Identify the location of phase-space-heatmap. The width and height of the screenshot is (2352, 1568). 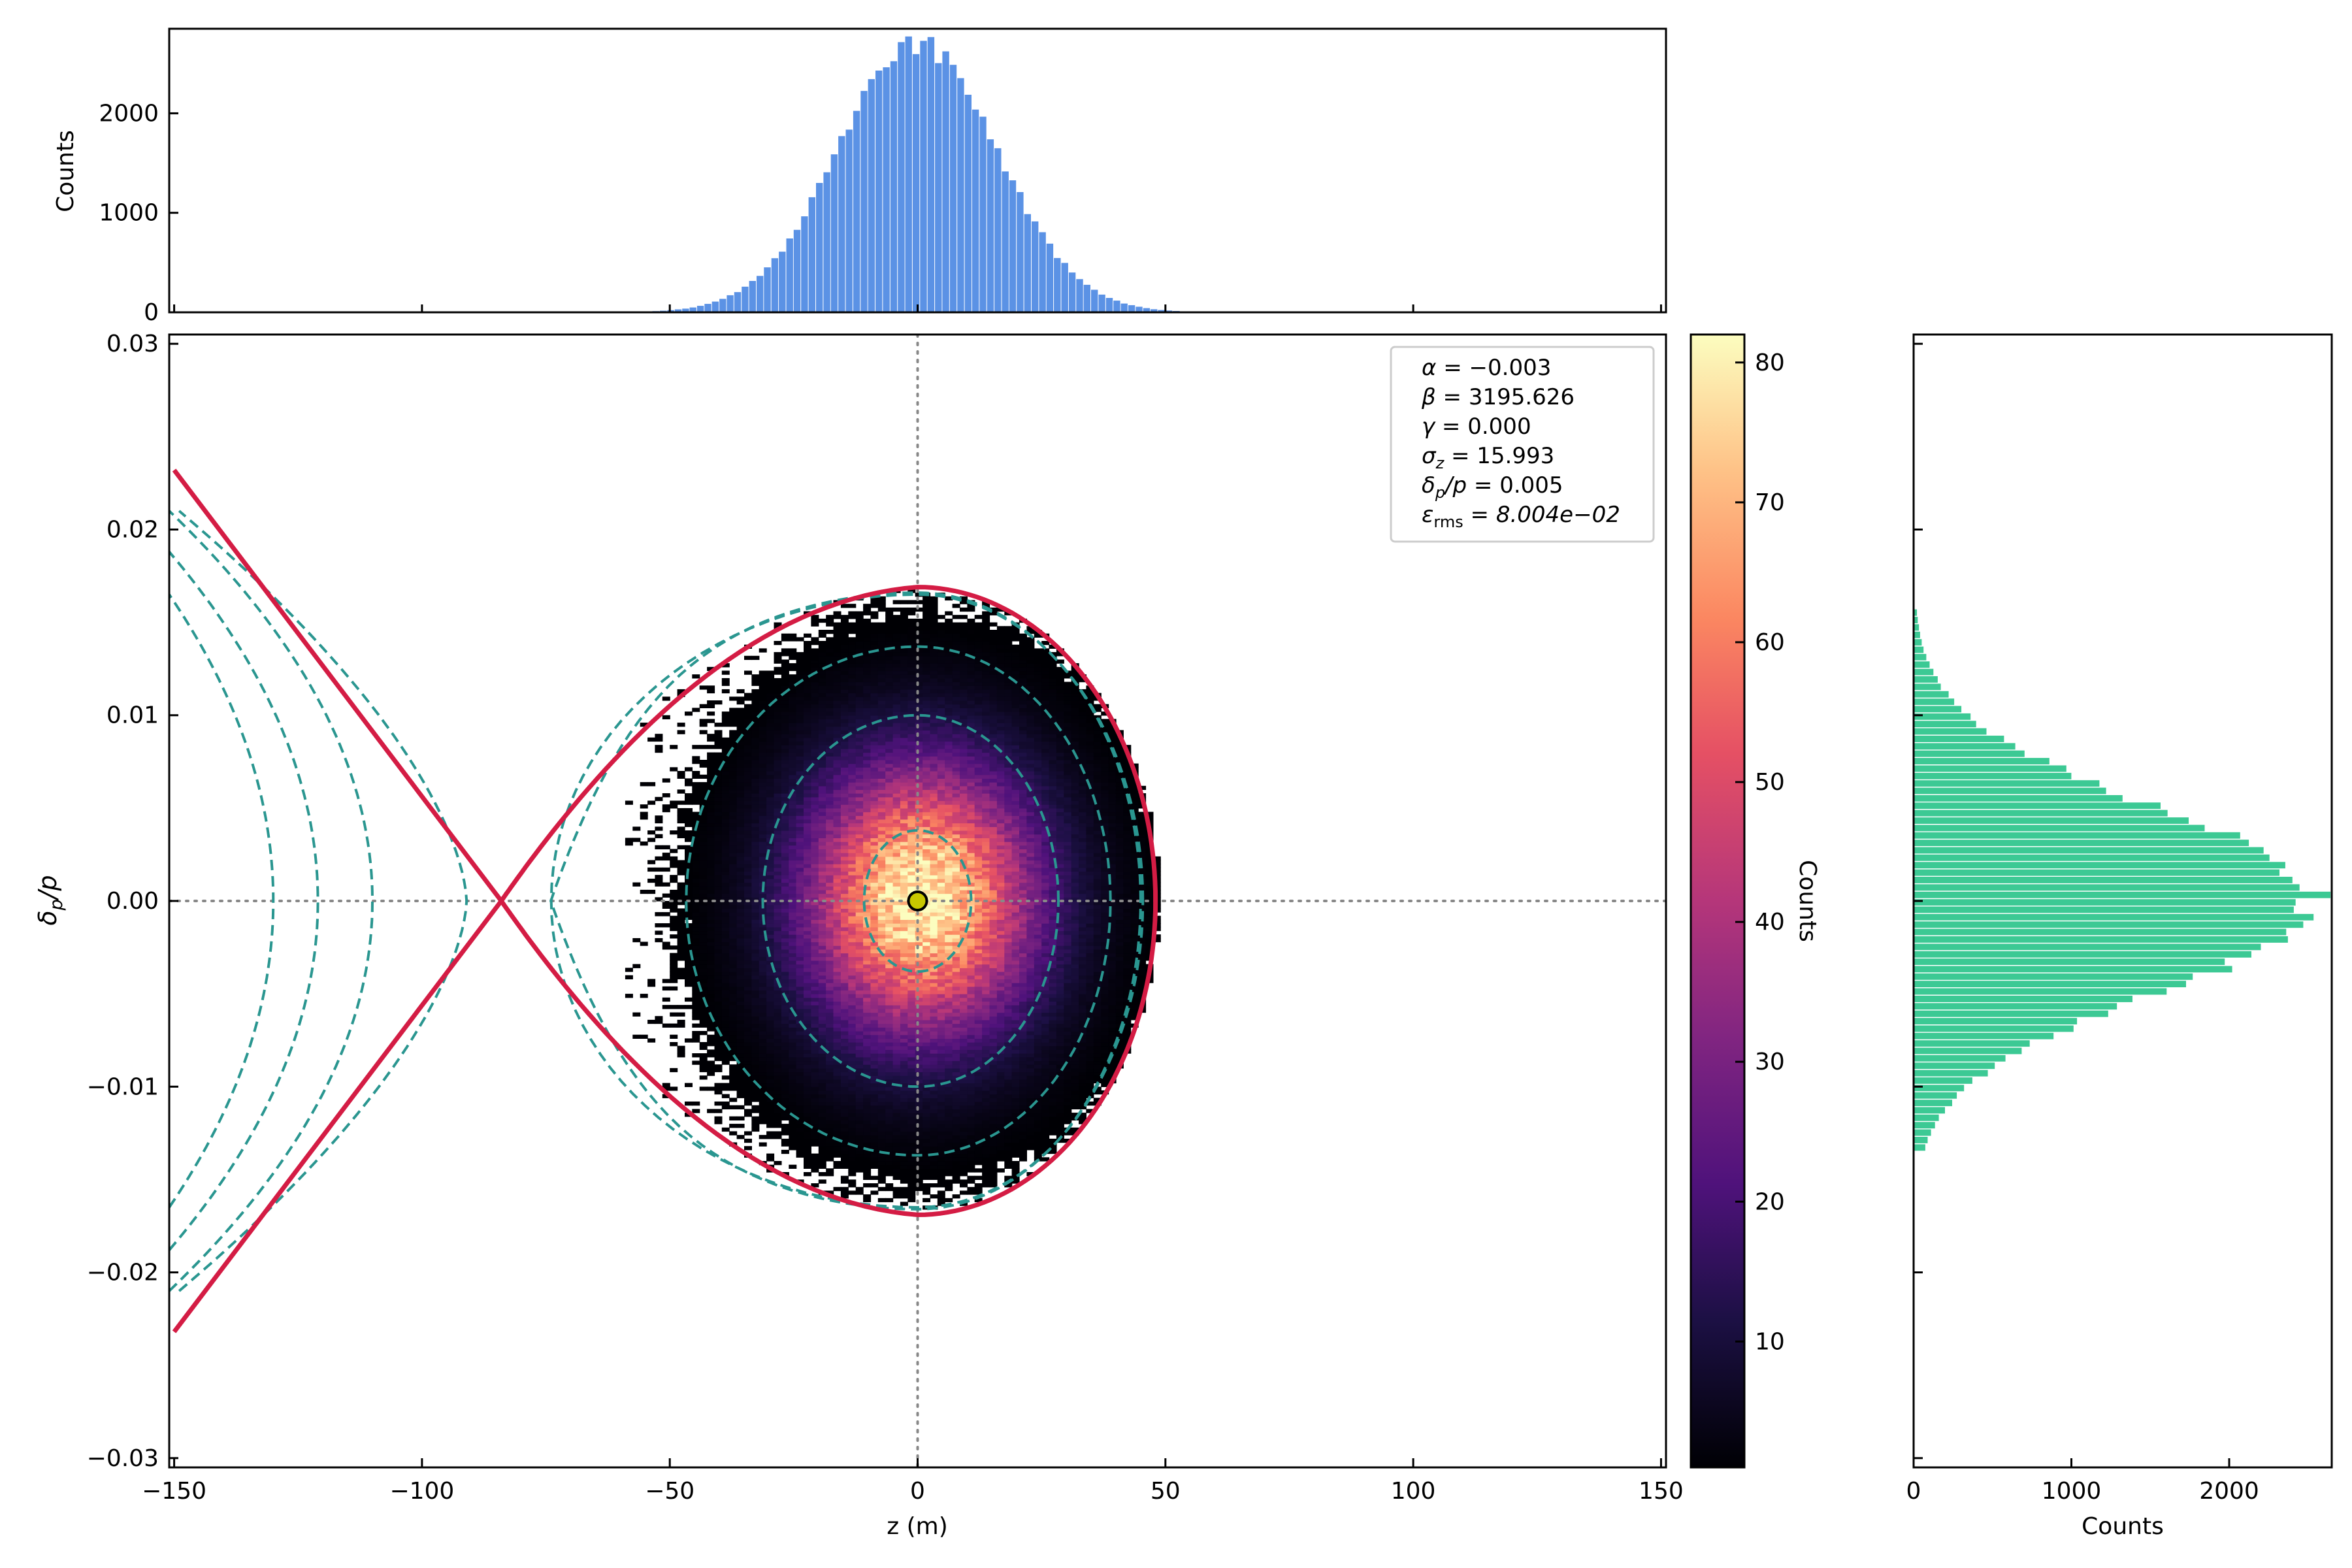
(893, 899).